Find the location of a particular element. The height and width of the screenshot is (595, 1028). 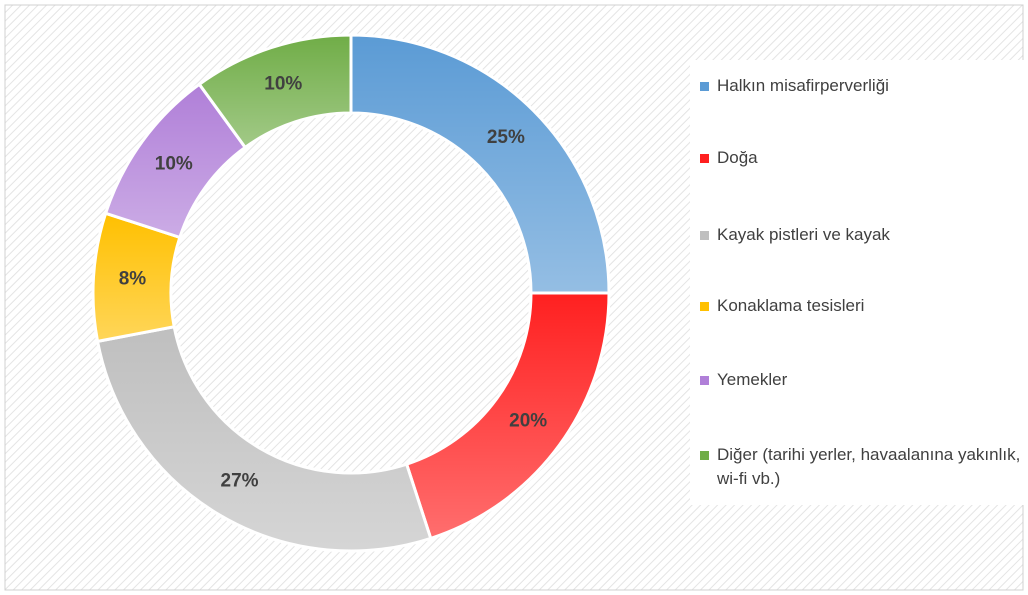

data-label: 27% is located at coordinates (240, 481).